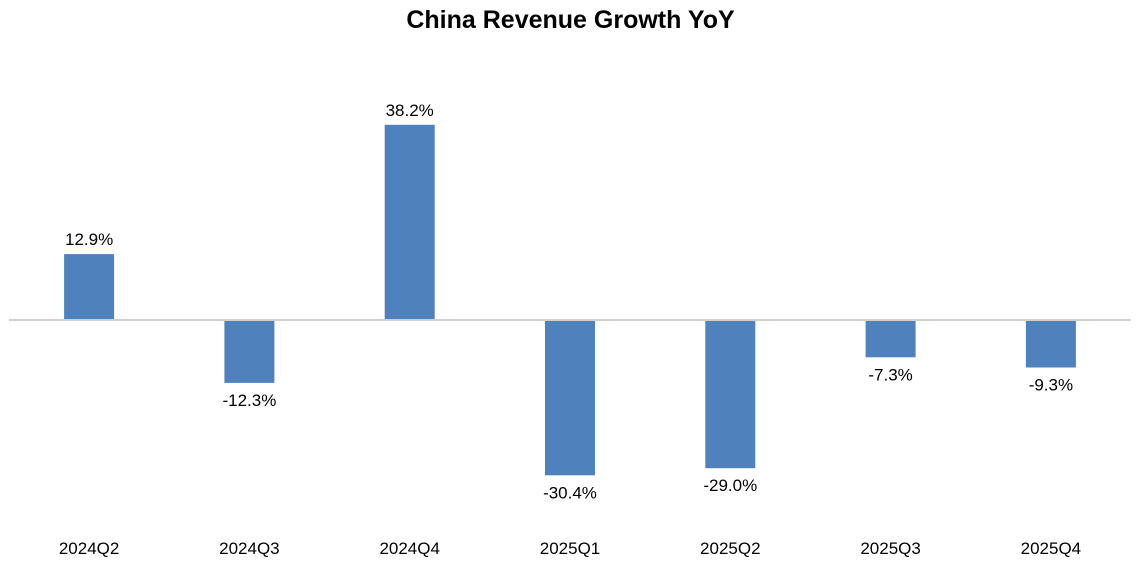 Image resolution: width=1141 pixels, height=567 pixels. Describe the element at coordinates (890, 374) in the screenshot. I see `data-label-2025Q3: -7.3%` at that location.